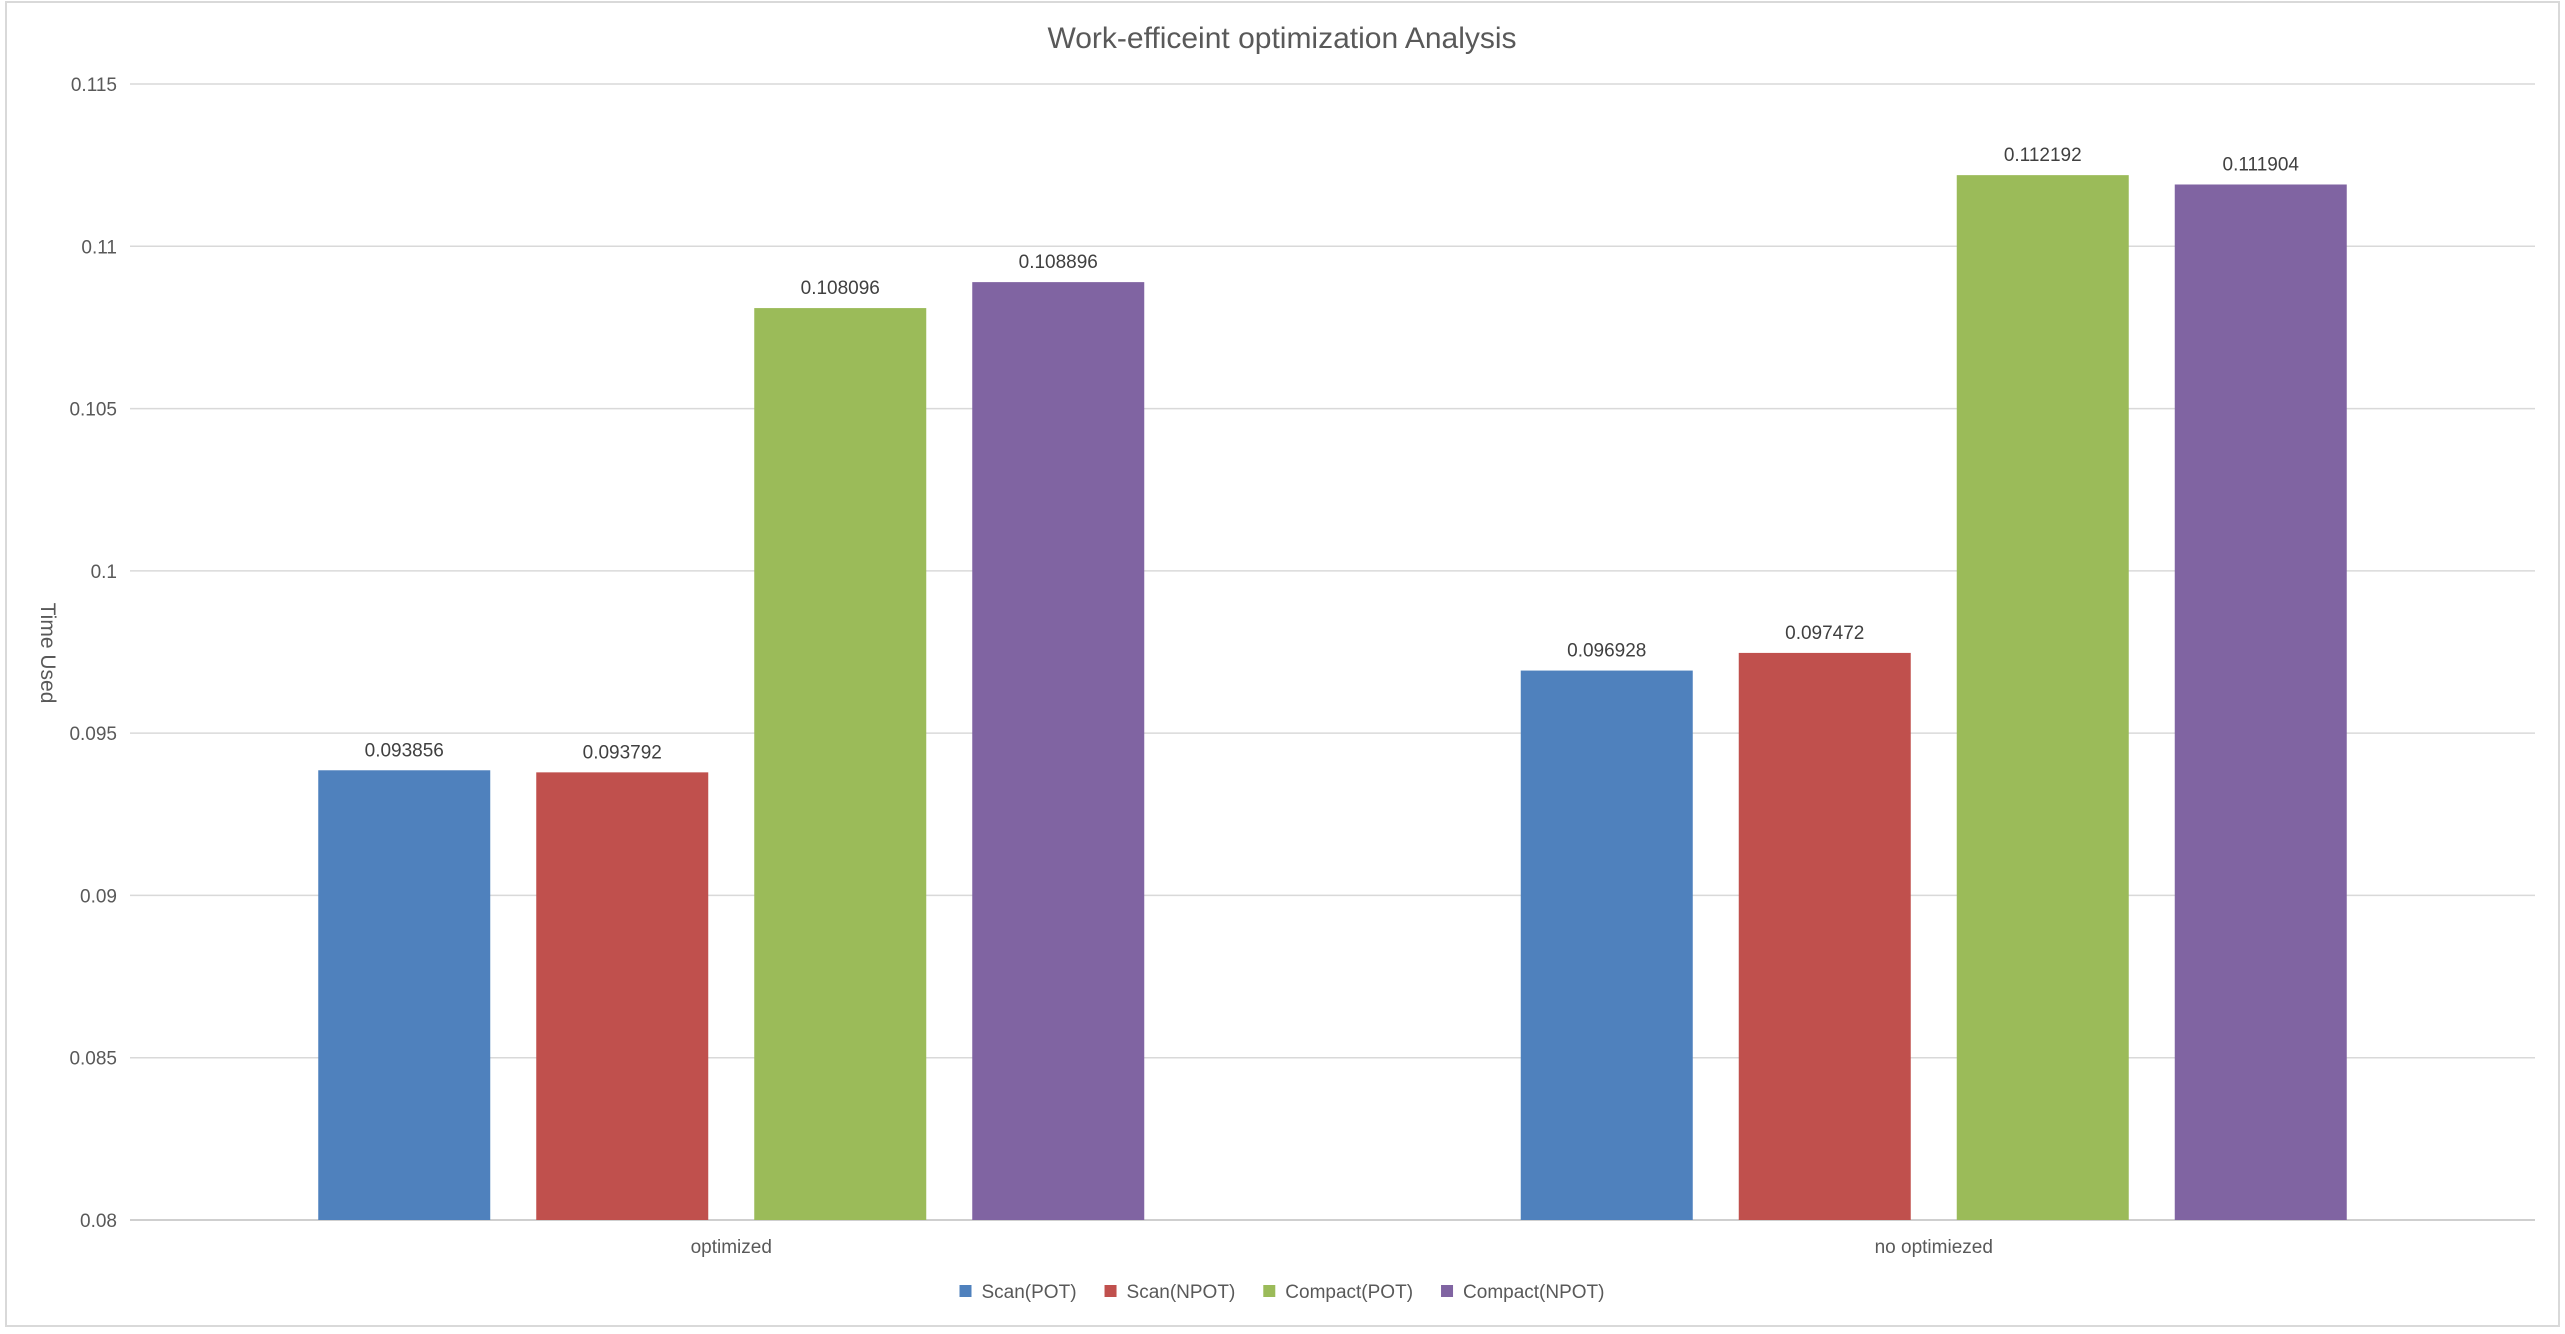  I want to click on y-tick-label: 0.115, so click(94, 85).